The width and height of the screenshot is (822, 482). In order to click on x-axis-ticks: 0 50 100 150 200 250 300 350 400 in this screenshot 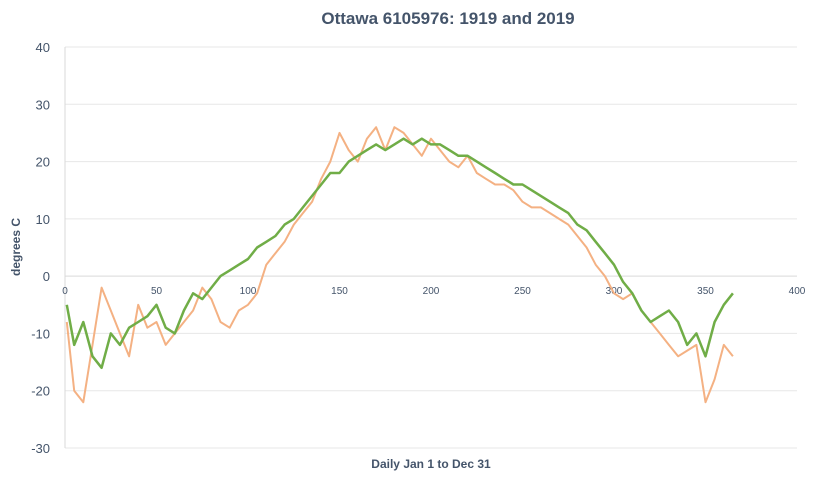, I will do `click(434, 291)`.